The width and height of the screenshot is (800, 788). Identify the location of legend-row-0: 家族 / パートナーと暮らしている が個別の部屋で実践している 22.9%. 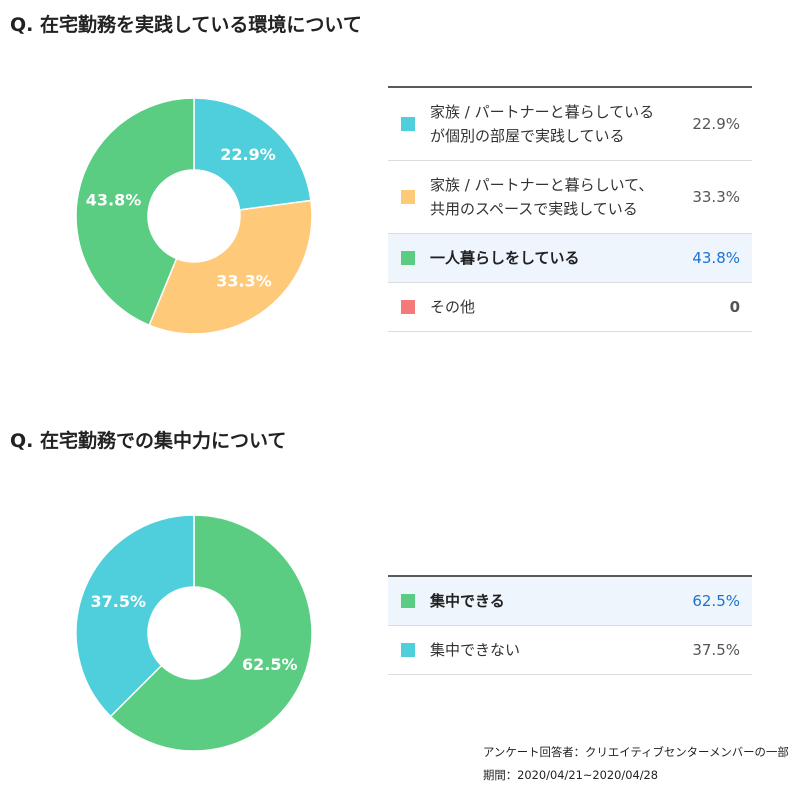
(570, 124).